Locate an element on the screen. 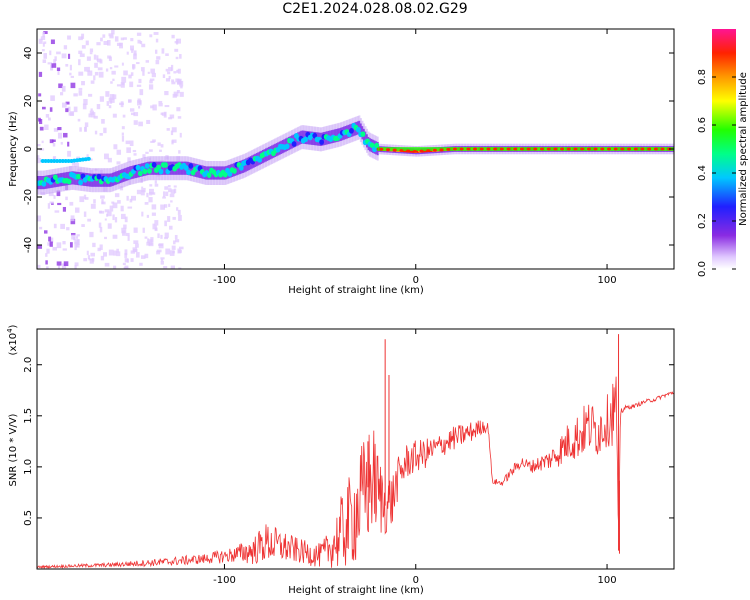 Image resolution: width=750 pixels, height=600 pixels. secondary-cell is located at coordinates (88, 158).